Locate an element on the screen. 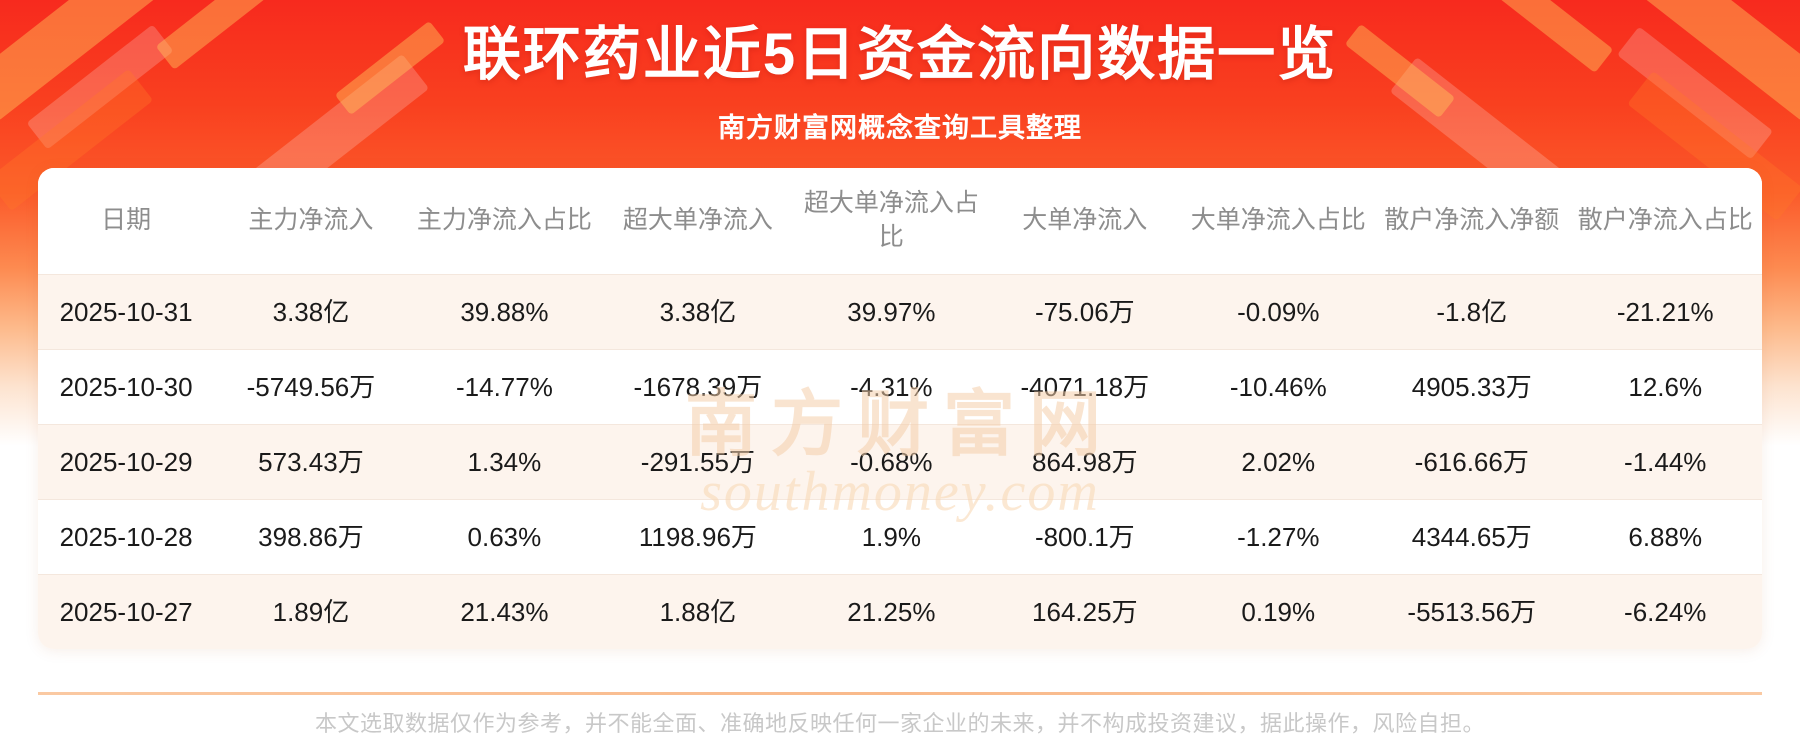 This screenshot has height=743, width=1800. cell-xl-pct: -4.31% is located at coordinates (891, 387).